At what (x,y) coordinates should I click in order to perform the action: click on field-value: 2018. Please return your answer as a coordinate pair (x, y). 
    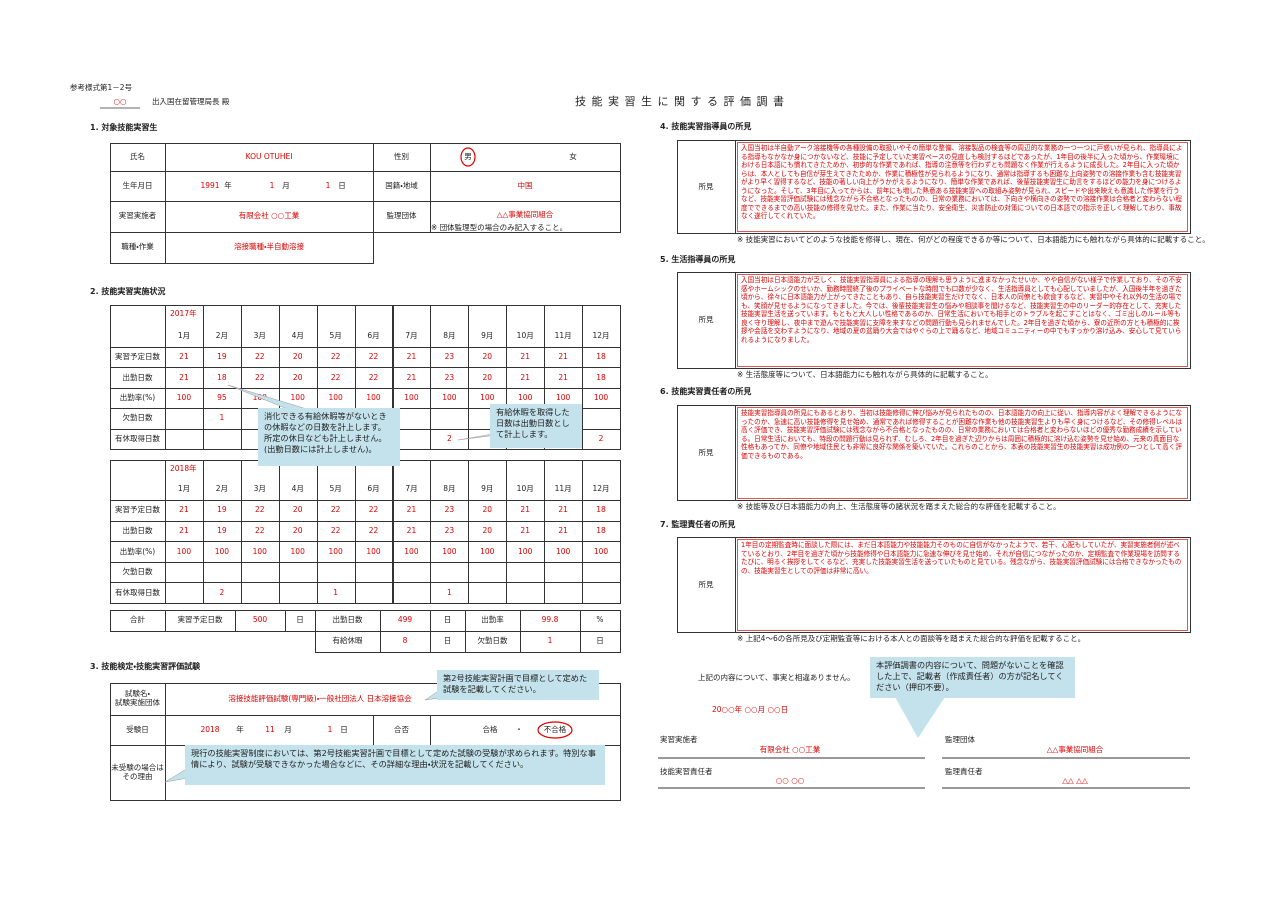
    Looking at the image, I should click on (210, 729).